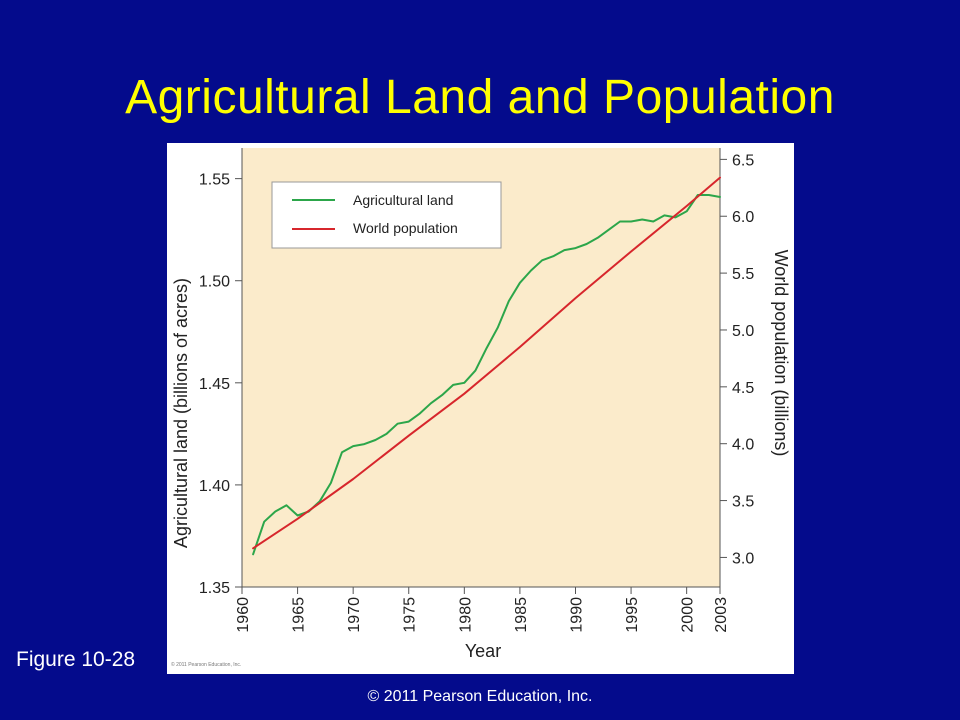  What do you see at coordinates (403, 200) in the screenshot?
I see `legend-label-agricultural-land: Agricultural land` at bounding box center [403, 200].